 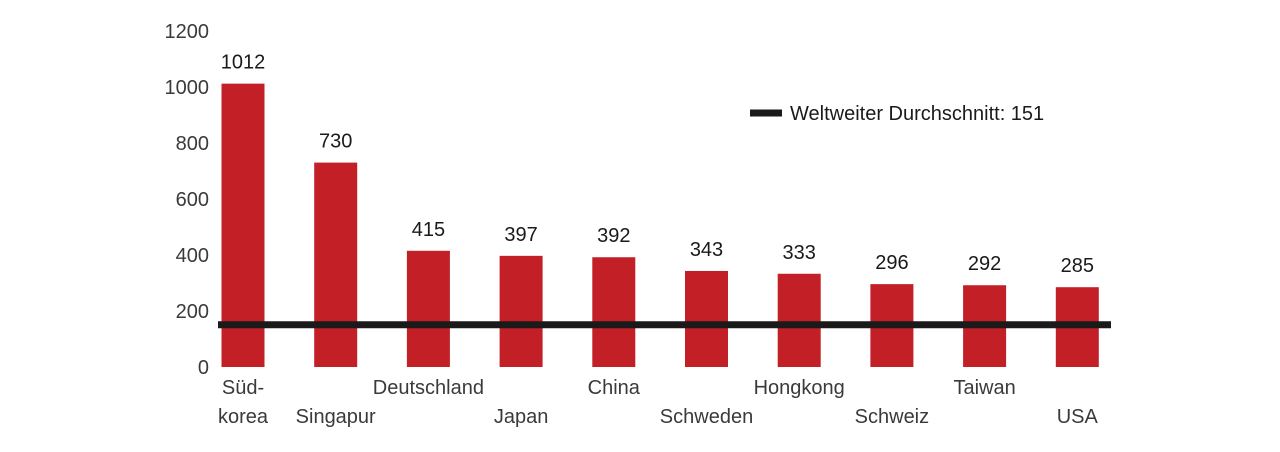 What do you see at coordinates (428, 230) in the screenshot?
I see `data-label: 415` at bounding box center [428, 230].